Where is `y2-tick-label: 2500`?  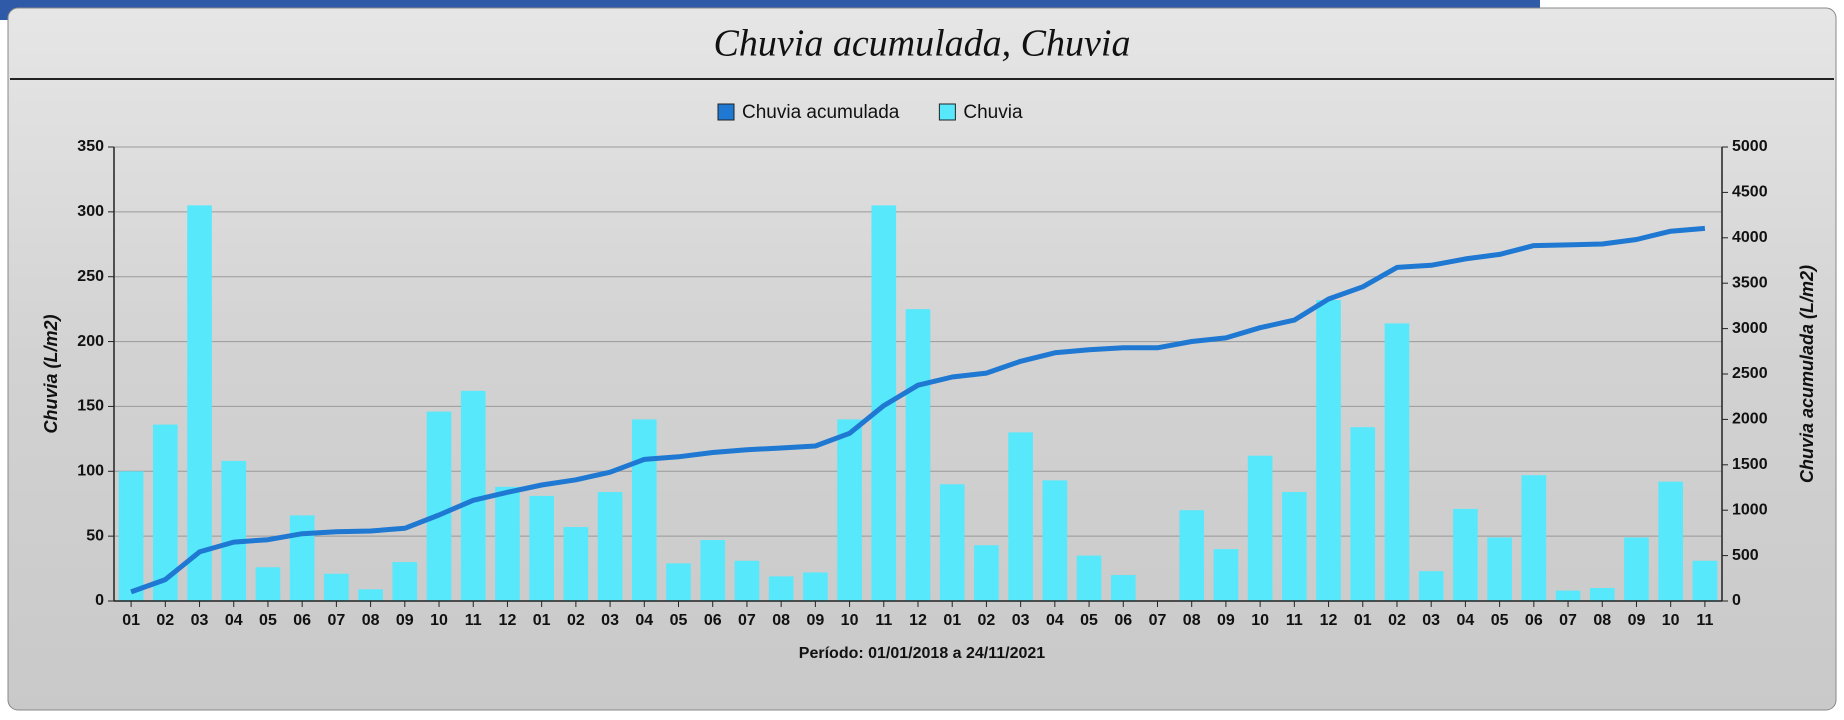 y2-tick-label: 2500 is located at coordinates (1750, 373).